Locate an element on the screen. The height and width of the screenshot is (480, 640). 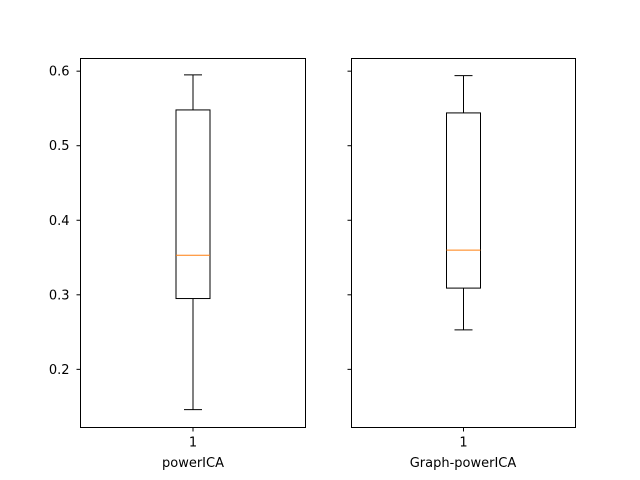
x-axis-label: powerICA is located at coordinates (193, 463).